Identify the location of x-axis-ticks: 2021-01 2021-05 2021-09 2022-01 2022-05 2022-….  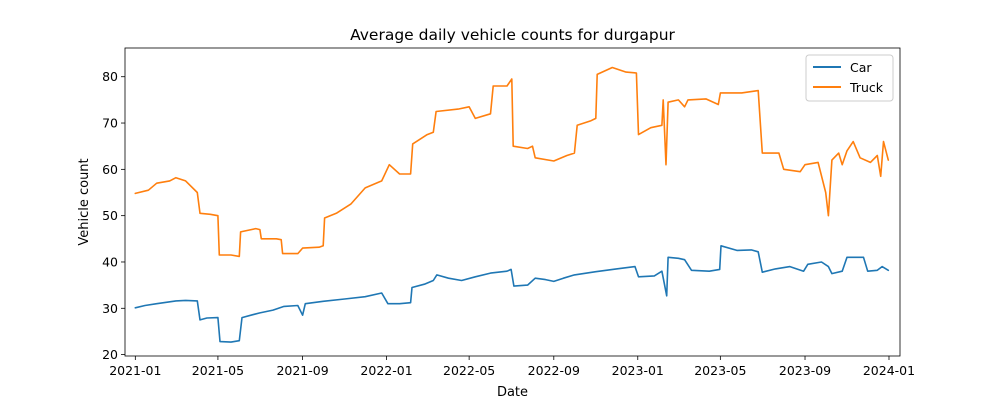
(512, 367).